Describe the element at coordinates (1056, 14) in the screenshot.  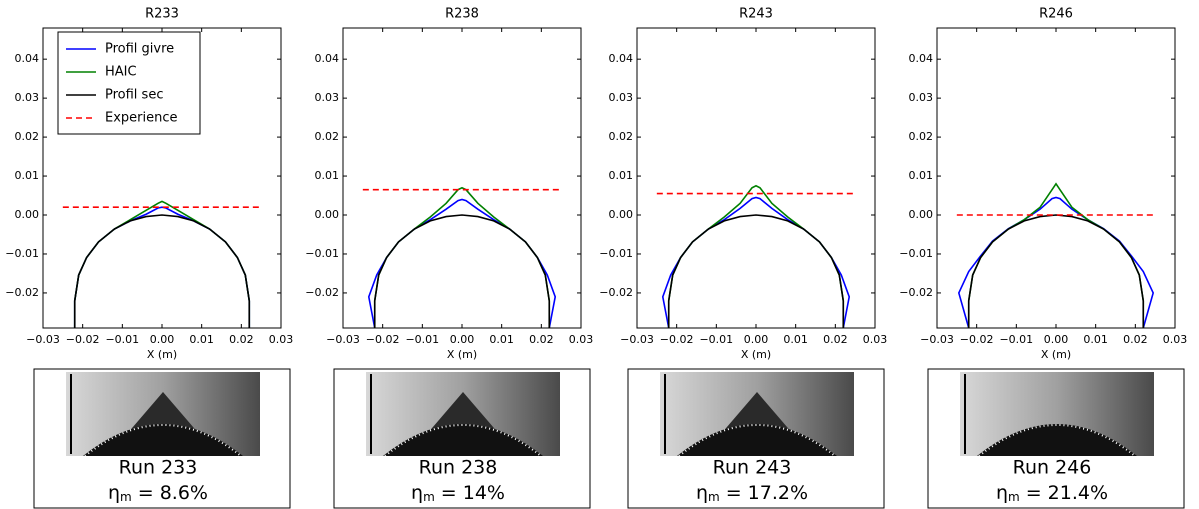
I see `chart-title: R246` at that location.